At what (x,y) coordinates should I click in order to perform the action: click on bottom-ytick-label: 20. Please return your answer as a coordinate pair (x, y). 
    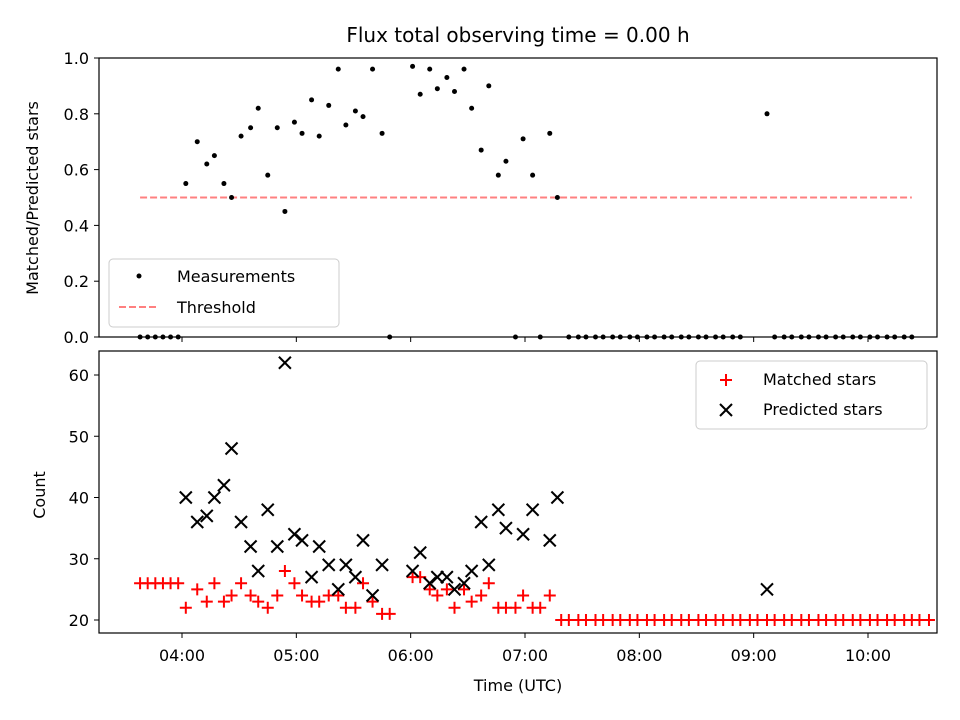
    Looking at the image, I should click on (79, 620).